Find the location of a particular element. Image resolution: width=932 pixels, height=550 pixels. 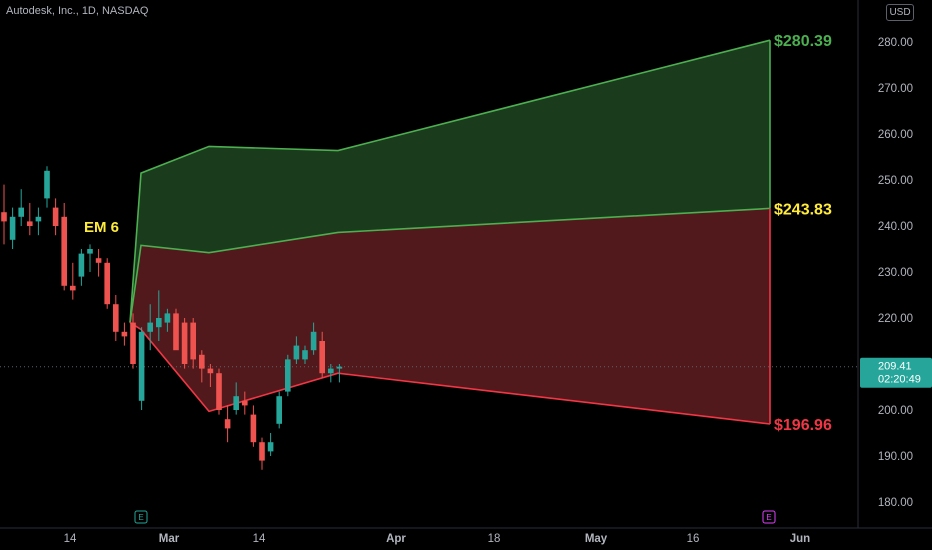

x-tick-label: Jun is located at coordinates (800, 539).